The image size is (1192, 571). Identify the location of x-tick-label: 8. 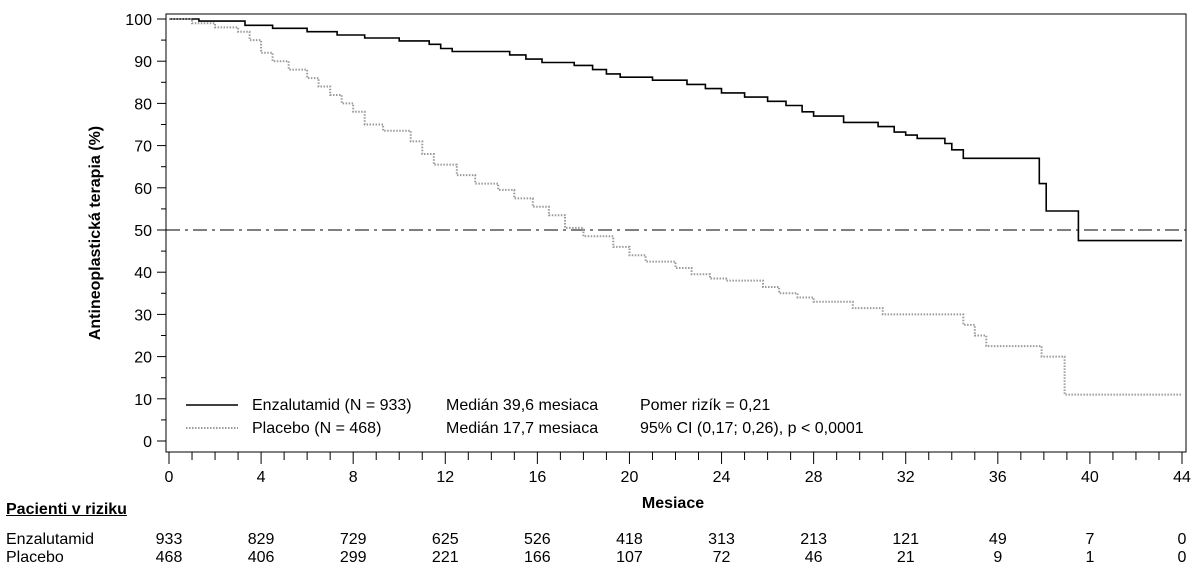
(353, 477).